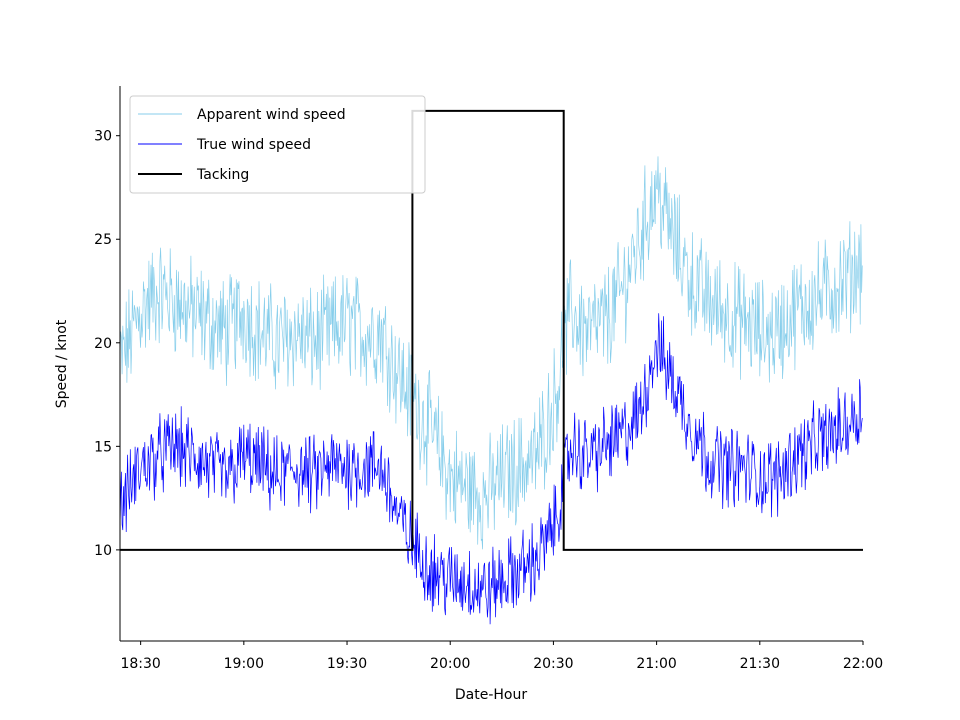  What do you see at coordinates (253, 145) in the screenshot?
I see `legend-label: True wind speed` at bounding box center [253, 145].